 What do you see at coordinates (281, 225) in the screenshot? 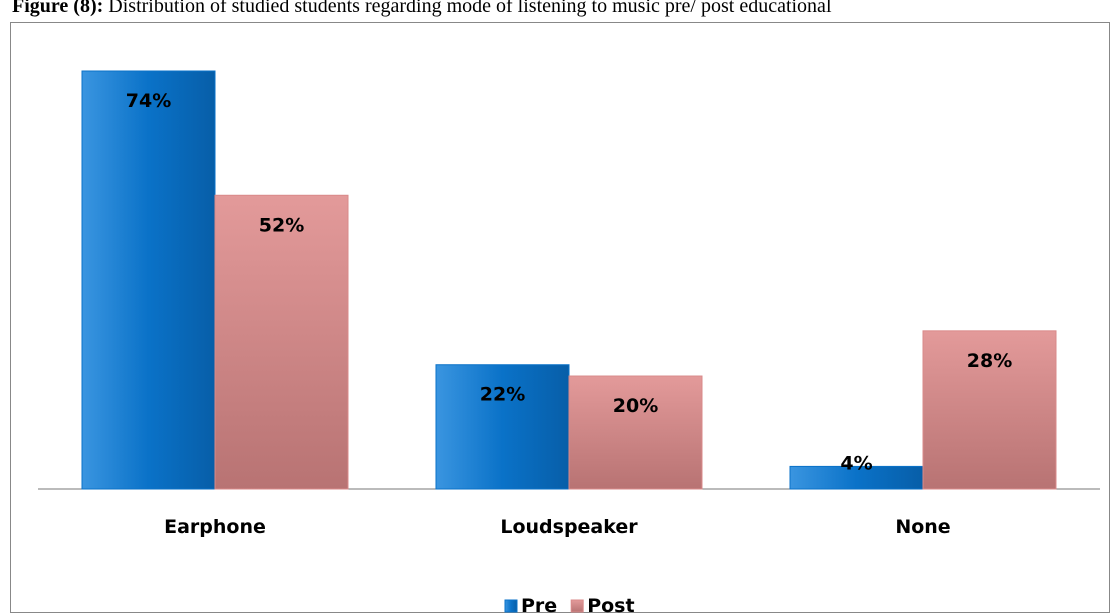
I see `data-label: 52%` at bounding box center [281, 225].